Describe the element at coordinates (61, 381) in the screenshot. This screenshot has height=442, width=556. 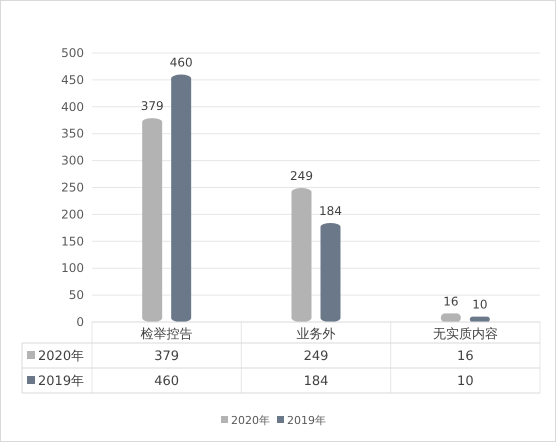
I see `text: 2019年` at that location.